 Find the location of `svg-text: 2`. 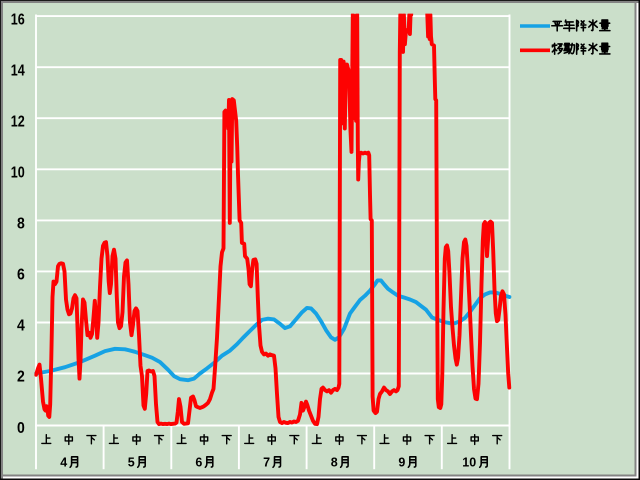

svg-text: 2 is located at coordinates (21, 377).